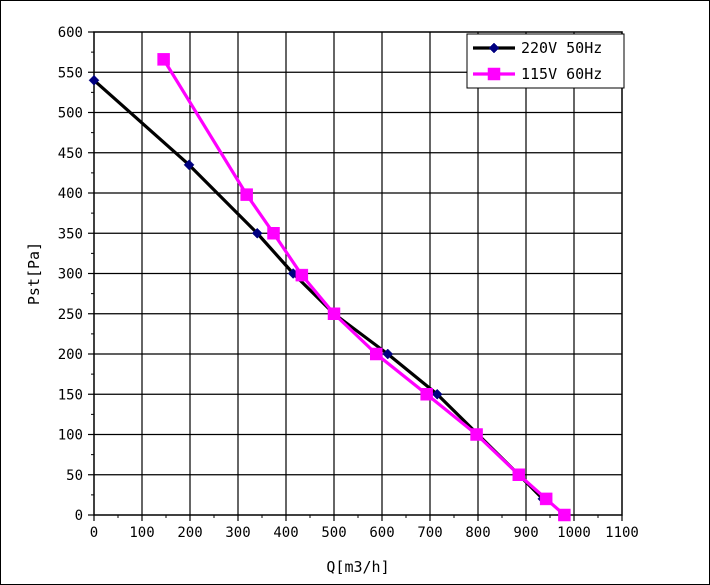  I want to click on x-tick-label: 800, so click(477, 533).